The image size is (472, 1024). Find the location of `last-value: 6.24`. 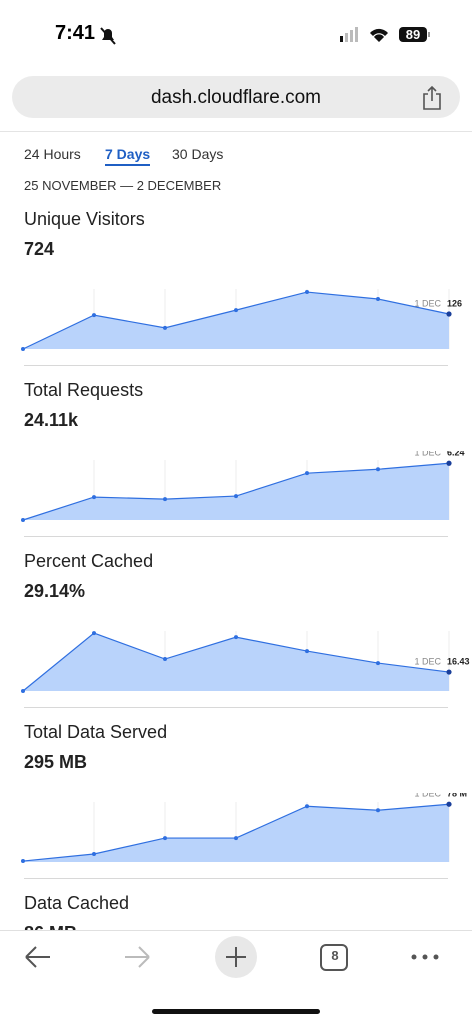

last-value: 6.24 is located at coordinates (456, 454).